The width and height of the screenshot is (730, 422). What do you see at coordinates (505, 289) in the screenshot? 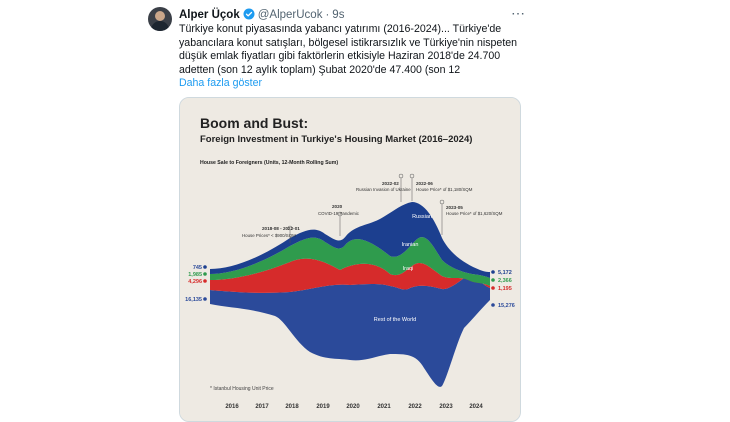
I see `end-value-iraqi: 1,195` at bounding box center [505, 289].